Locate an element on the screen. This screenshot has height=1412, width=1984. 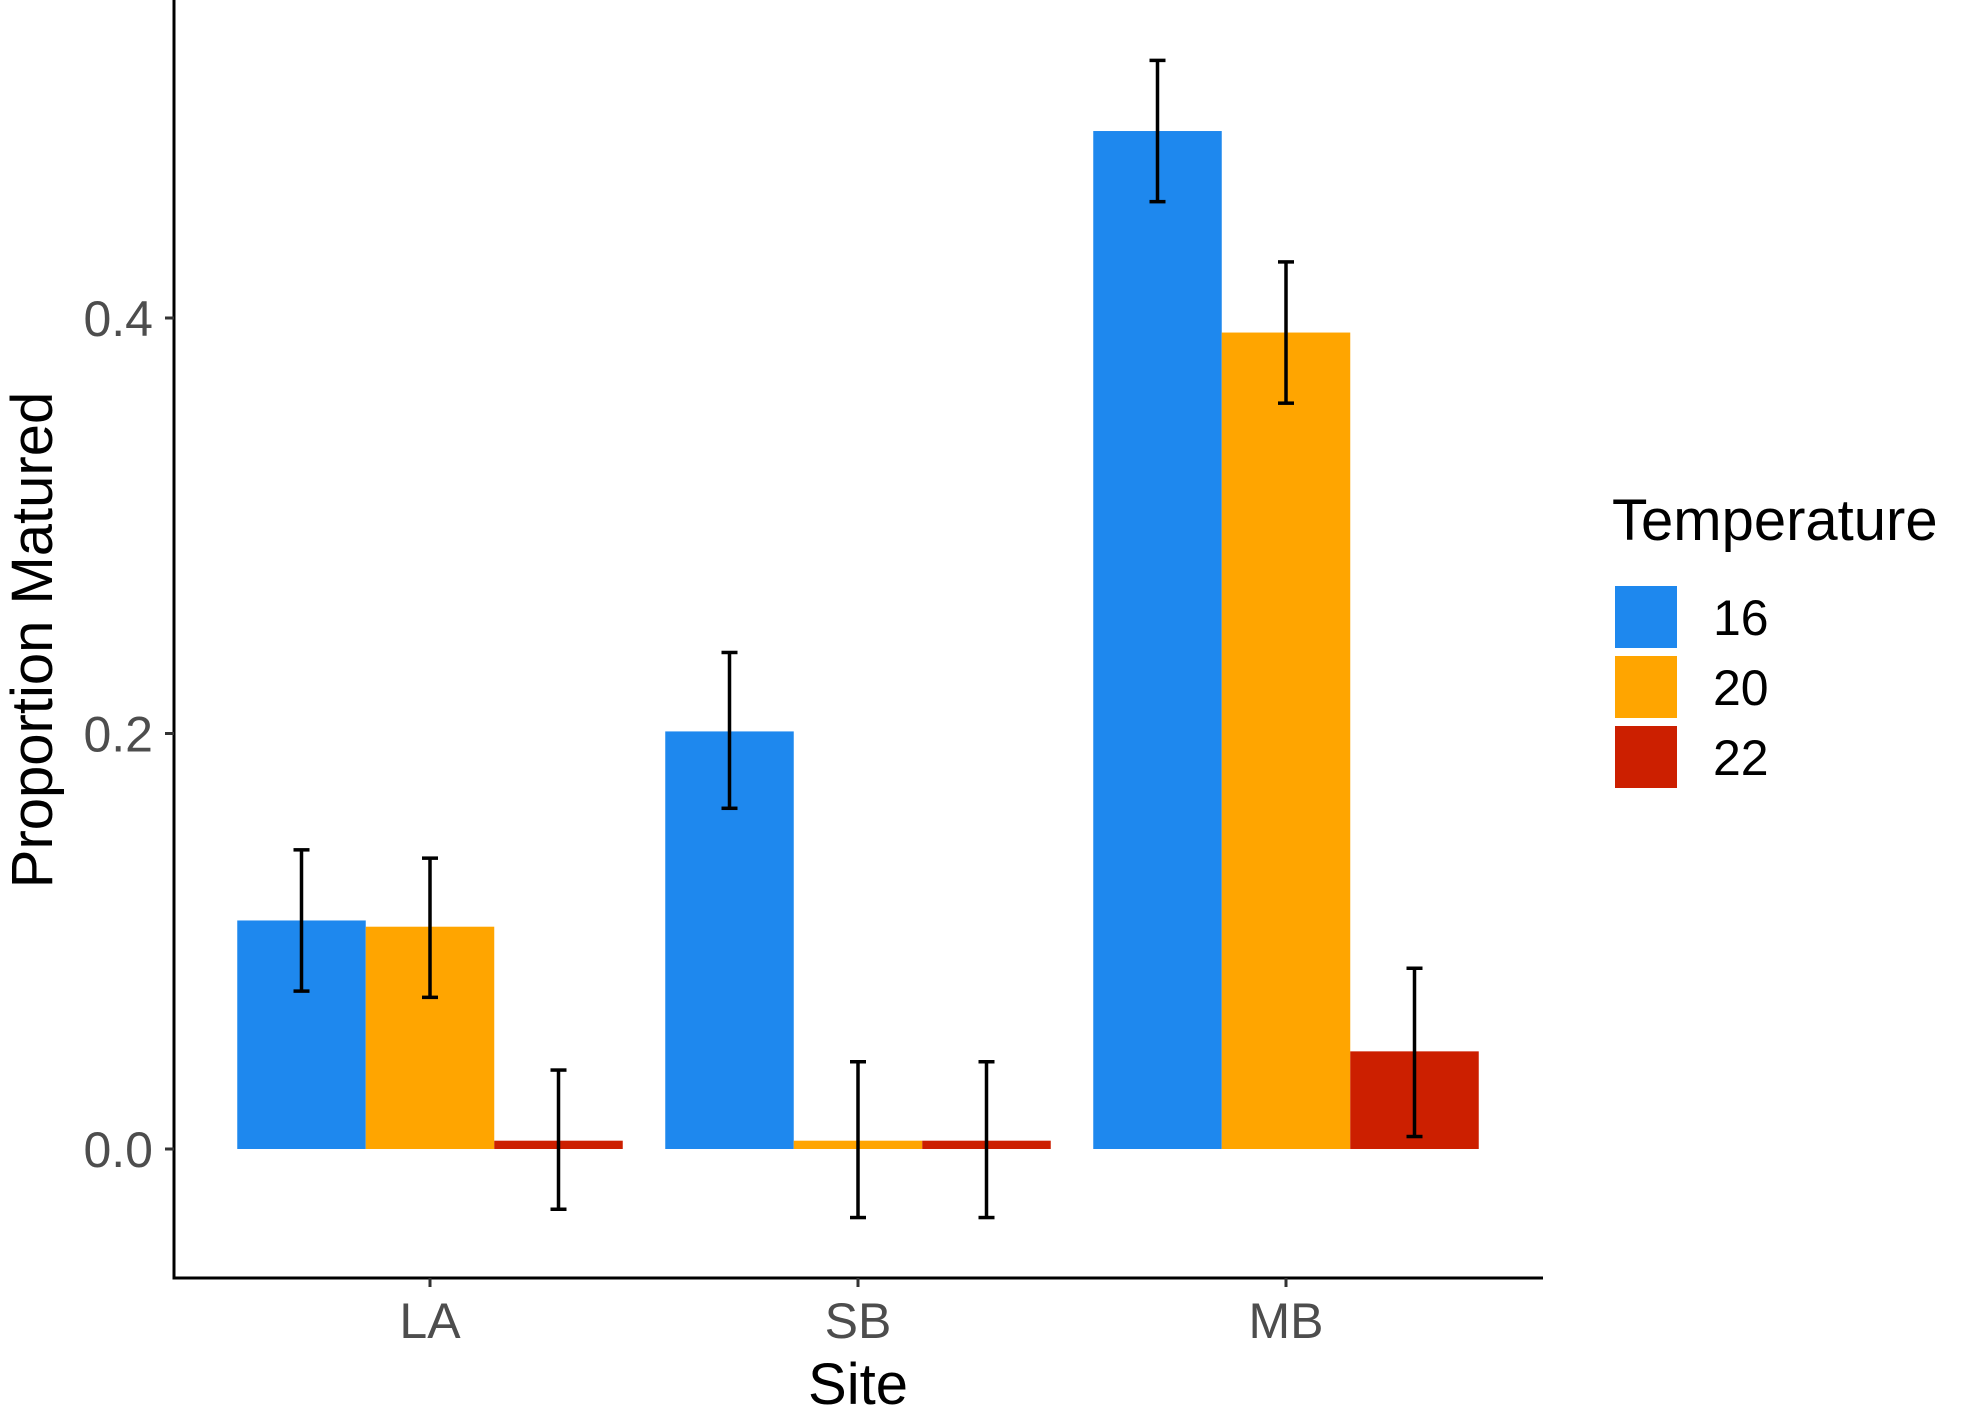
y-tick-label: 0.4 is located at coordinates (118, 319).